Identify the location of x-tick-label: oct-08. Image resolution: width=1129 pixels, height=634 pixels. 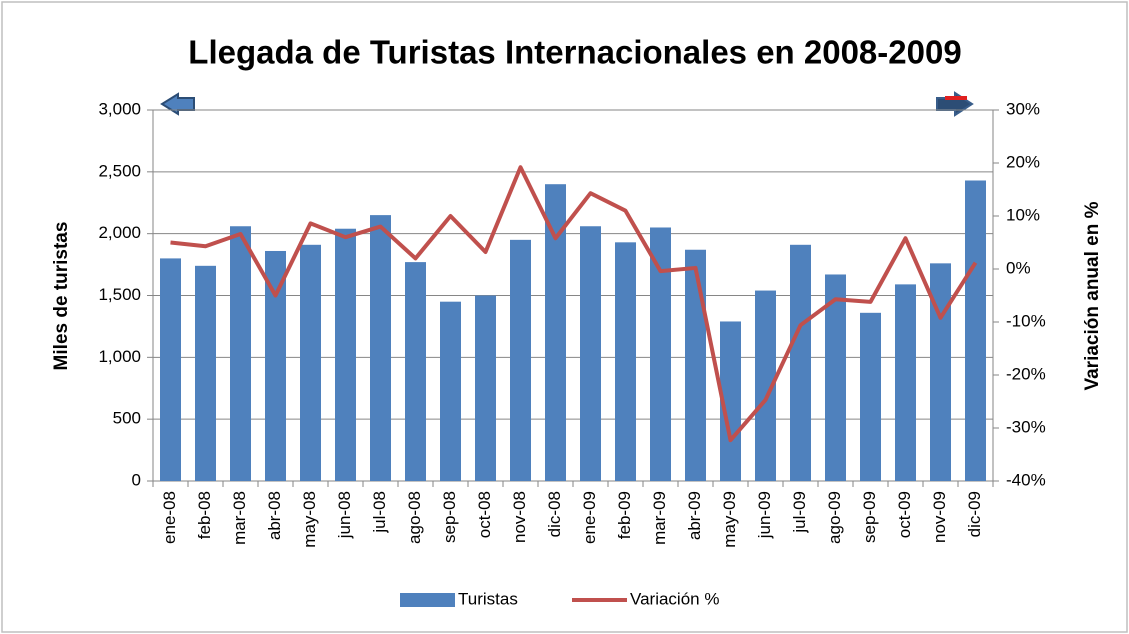
(484, 514).